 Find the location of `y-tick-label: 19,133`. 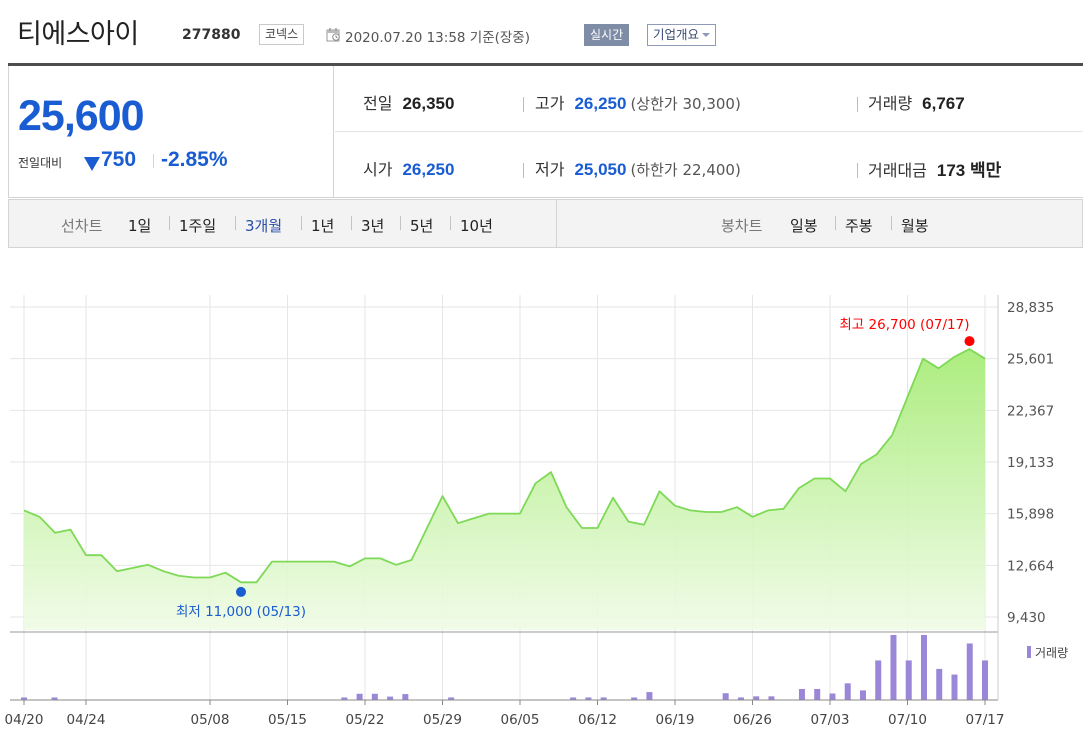

y-tick-label: 19,133 is located at coordinates (1030, 463).